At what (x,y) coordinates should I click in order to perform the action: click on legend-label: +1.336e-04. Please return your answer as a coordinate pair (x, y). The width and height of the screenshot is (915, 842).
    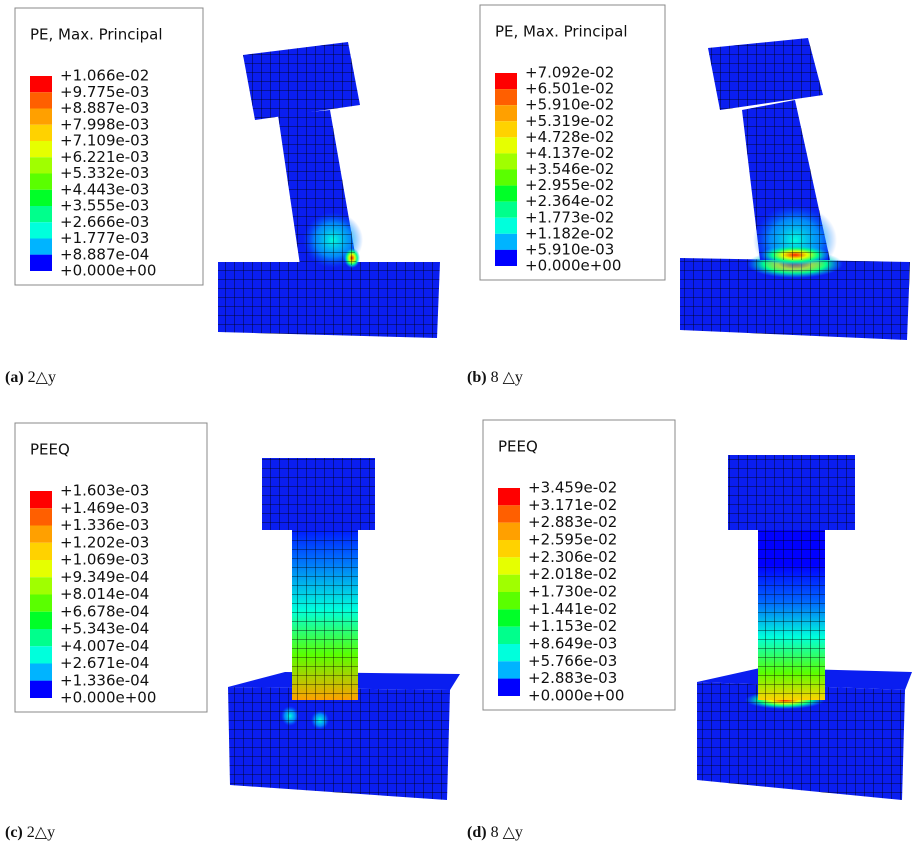
    Looking at the image, I should click on (104, 680).